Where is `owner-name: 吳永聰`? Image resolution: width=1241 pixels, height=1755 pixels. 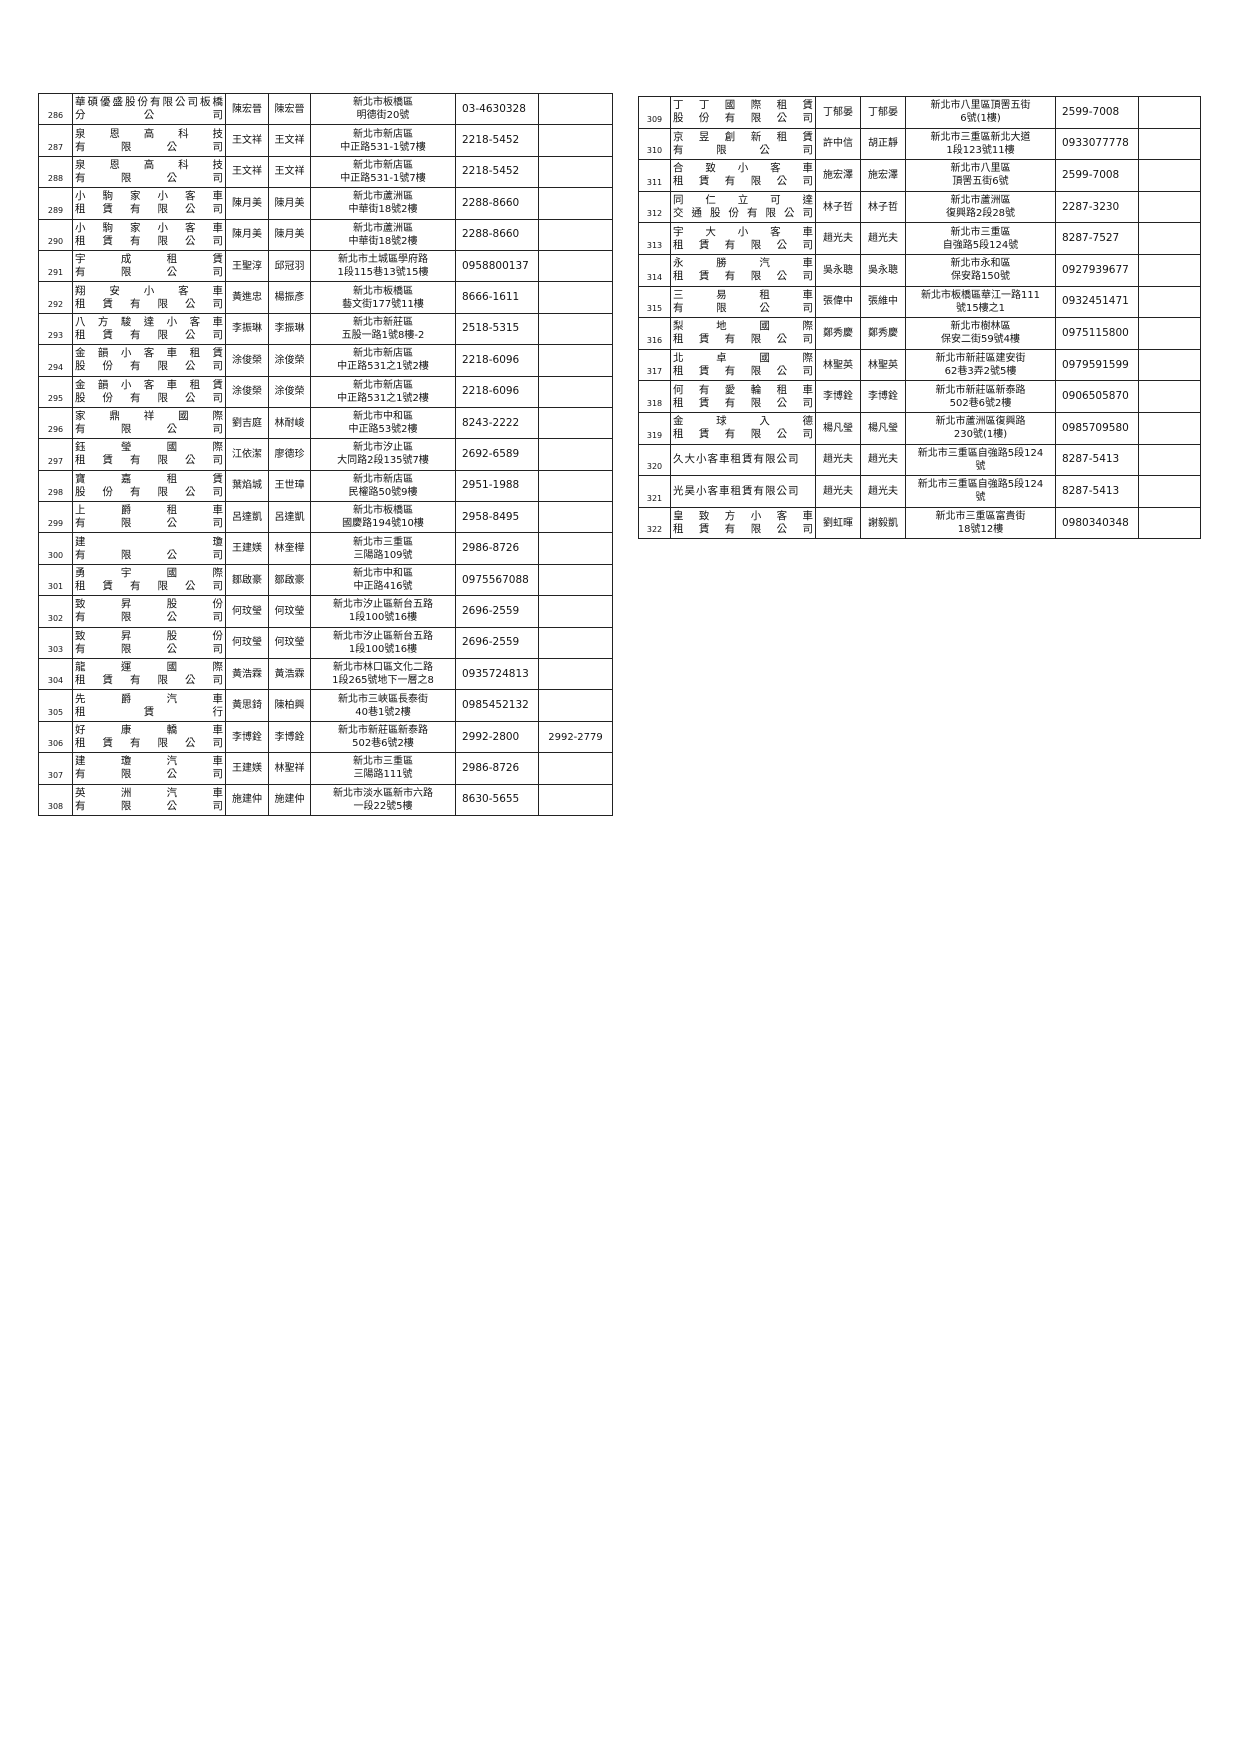
owner-name: 吳永聰 is located at coordinates (838, 270).